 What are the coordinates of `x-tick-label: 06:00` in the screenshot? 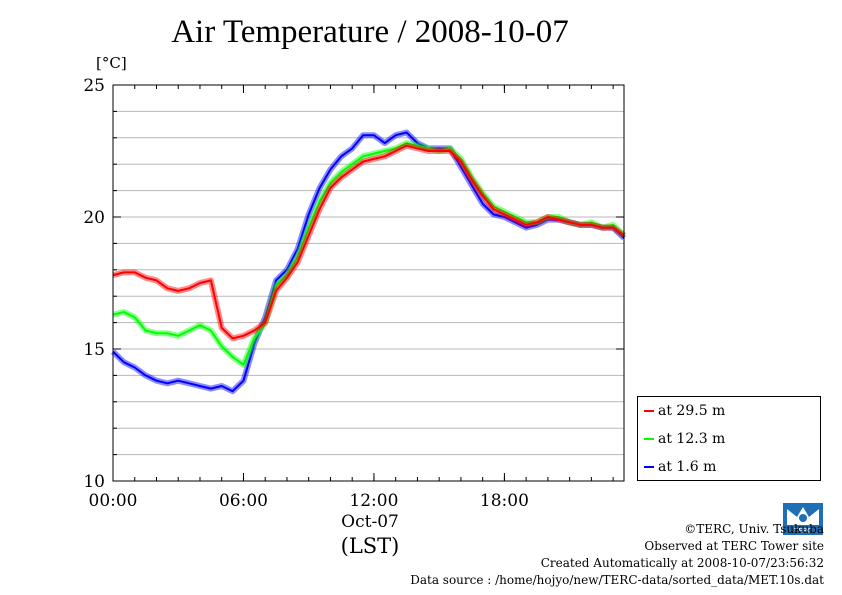 It's located at (243, 501).